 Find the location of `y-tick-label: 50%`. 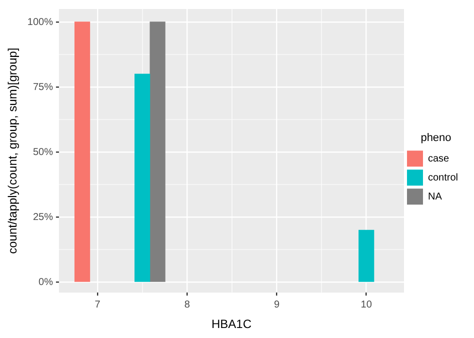

y-tick-label: 50% is located at coordinates (43, 152).